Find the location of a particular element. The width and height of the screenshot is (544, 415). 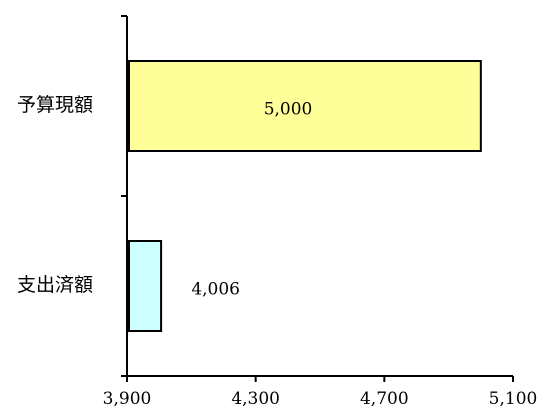

category-label-2: 支出済額 is located at coordinates (55, 285).